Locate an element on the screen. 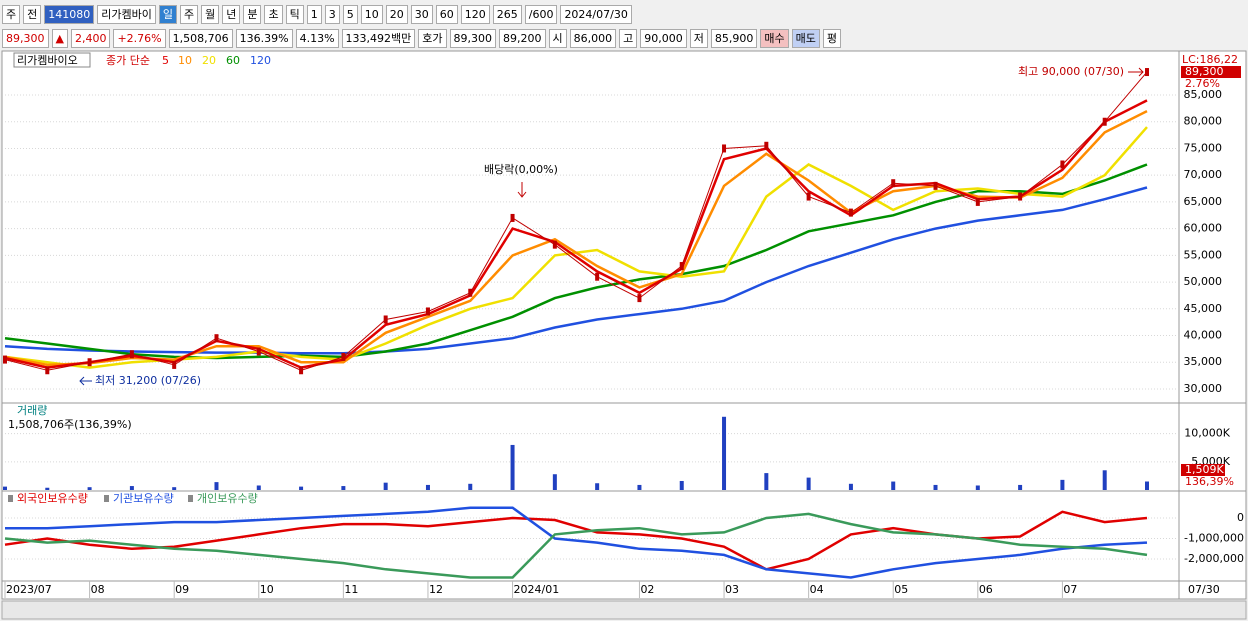  quote-item: 매수 is located at coordinates (774, 38).